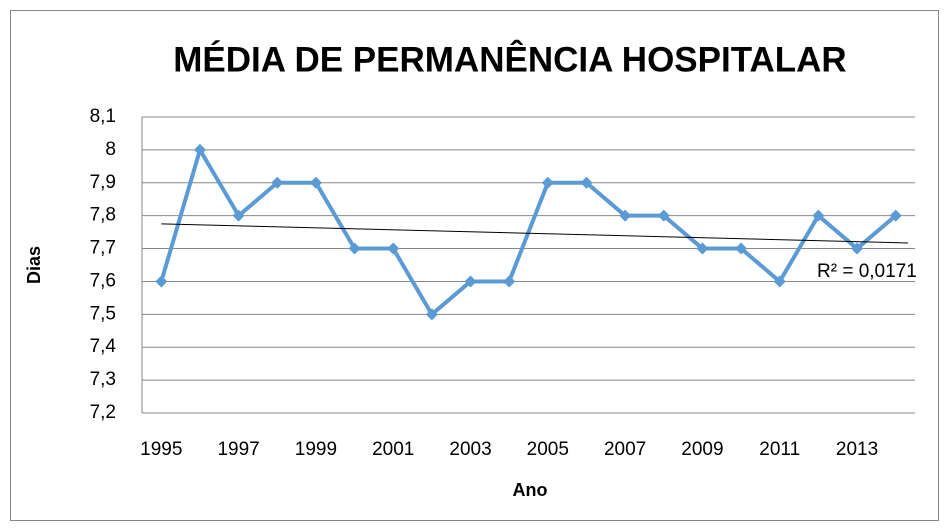 The height and width of the screenshot is (531, 950). I want to click on chart-title: MÉDIA DE PERMANÊNCIA HOSPITALAR, so click(509, 59).